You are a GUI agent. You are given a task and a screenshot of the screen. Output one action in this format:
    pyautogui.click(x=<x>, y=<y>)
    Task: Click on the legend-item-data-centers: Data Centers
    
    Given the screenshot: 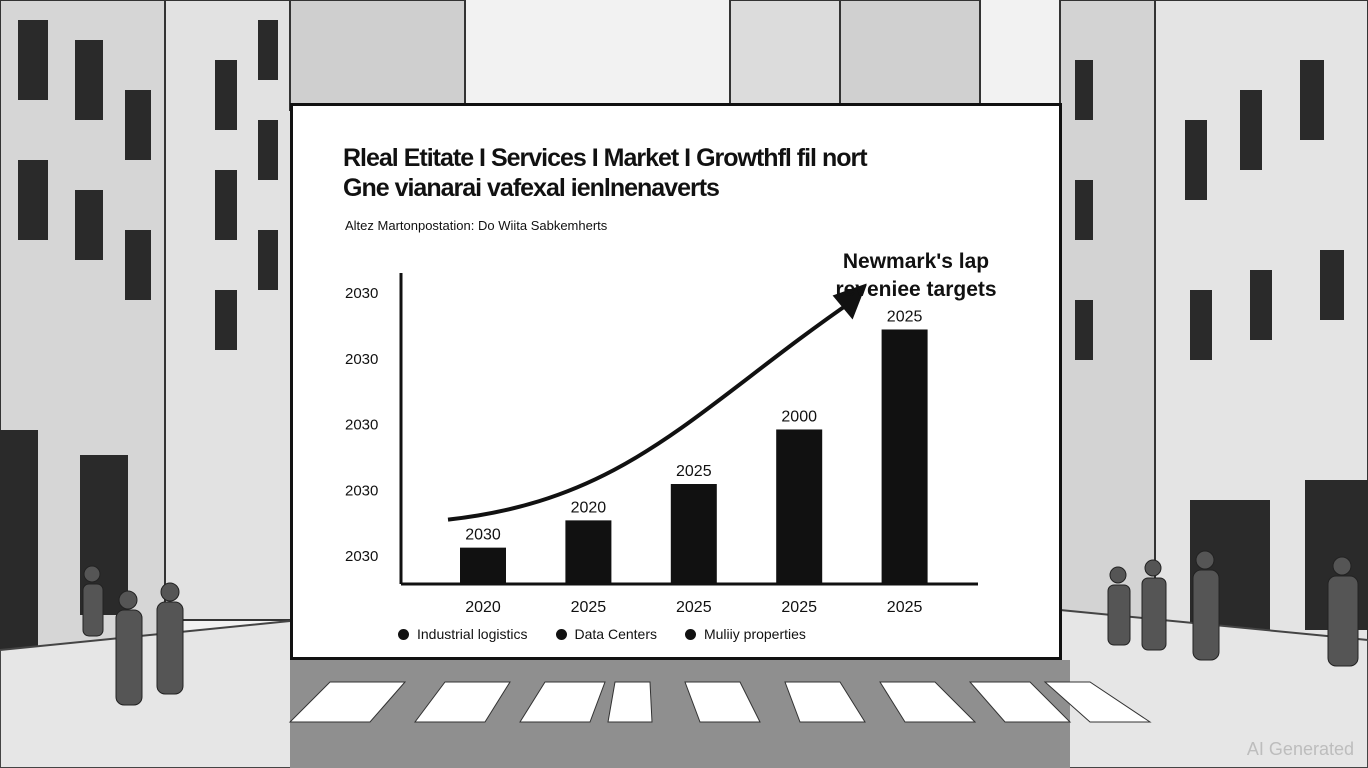 What is the action you would take?
    pyautogui.click(x=606, y=634)
    